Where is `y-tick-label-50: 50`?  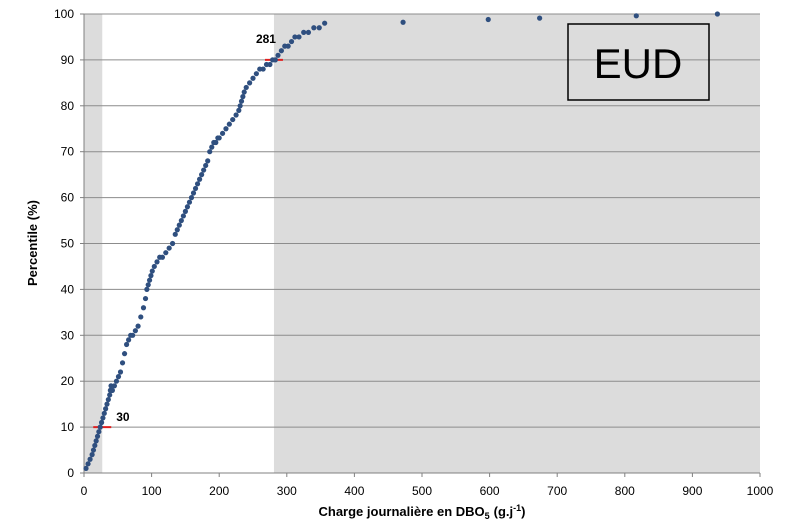
y-tick-label-50: 50 is located at coordinates (68, 244).